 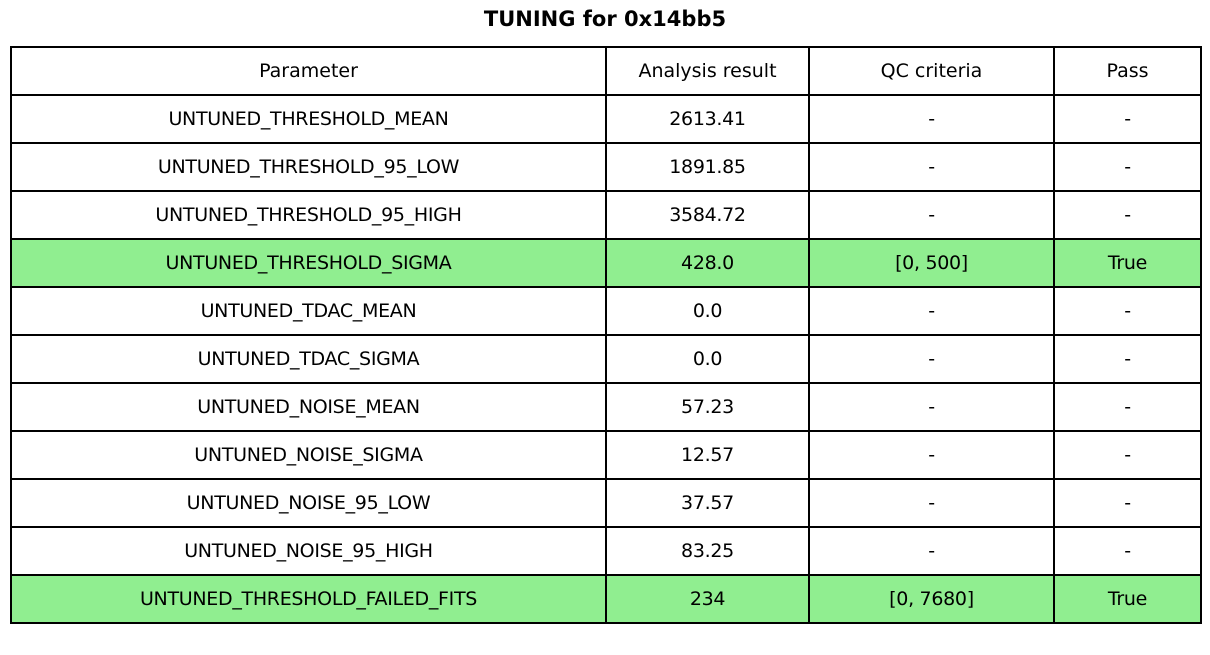 What do you see at coordinates (308, 359) in the screenshot?
I see `cell-parameter: UNTUNED_TDAC_SIGMA` at bounding box center [308, 359].